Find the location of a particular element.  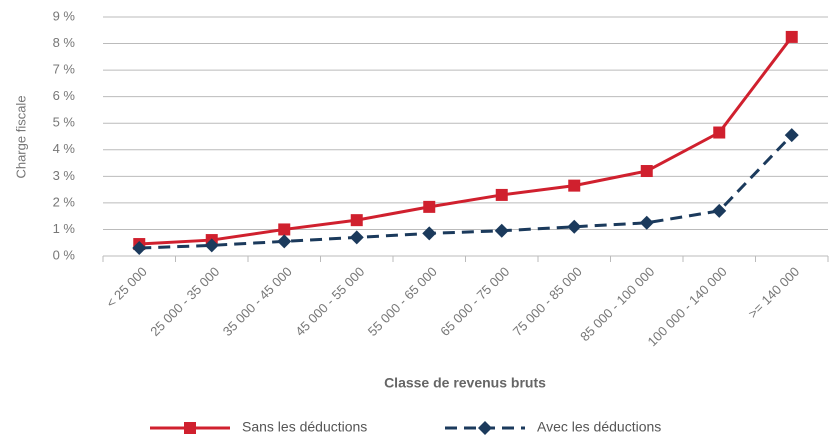

y-tick-label: 7 % is located at coordinates (64, 69).